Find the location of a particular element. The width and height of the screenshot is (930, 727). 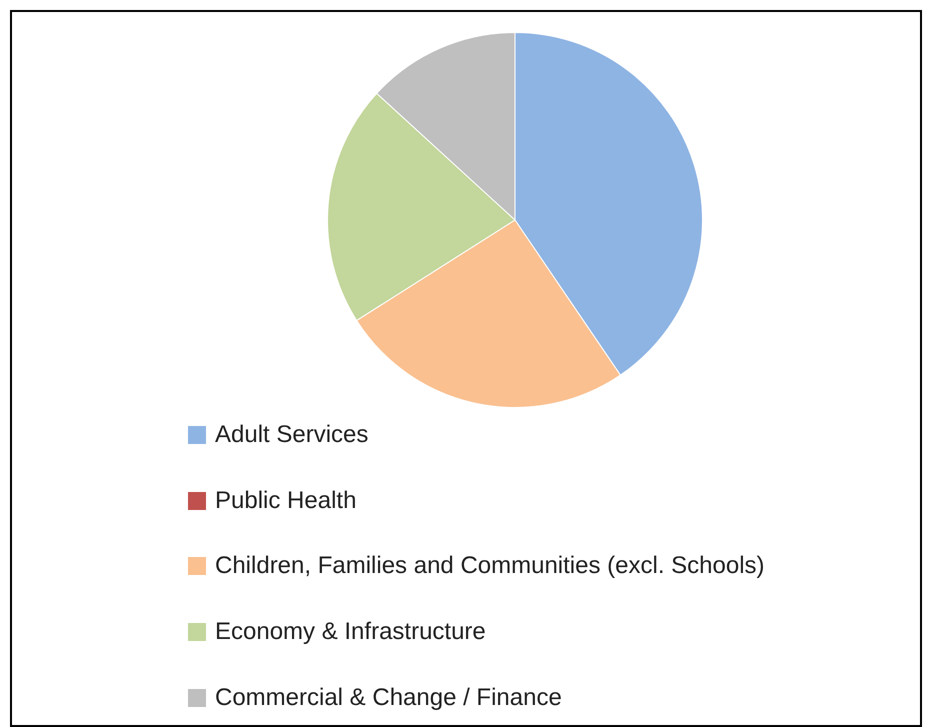

legend-label: Commercial & Change / Finance is located at coordinates (388, 698).